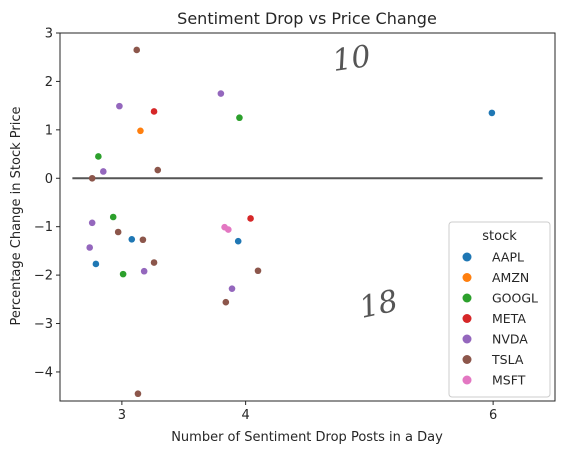 The height and width of the screenshot is (455, 565). What do you see at coordinates (378, 305) in the screenshot?
I see `handwritten-annotation-18: 18` at bounding box center [378, 305].